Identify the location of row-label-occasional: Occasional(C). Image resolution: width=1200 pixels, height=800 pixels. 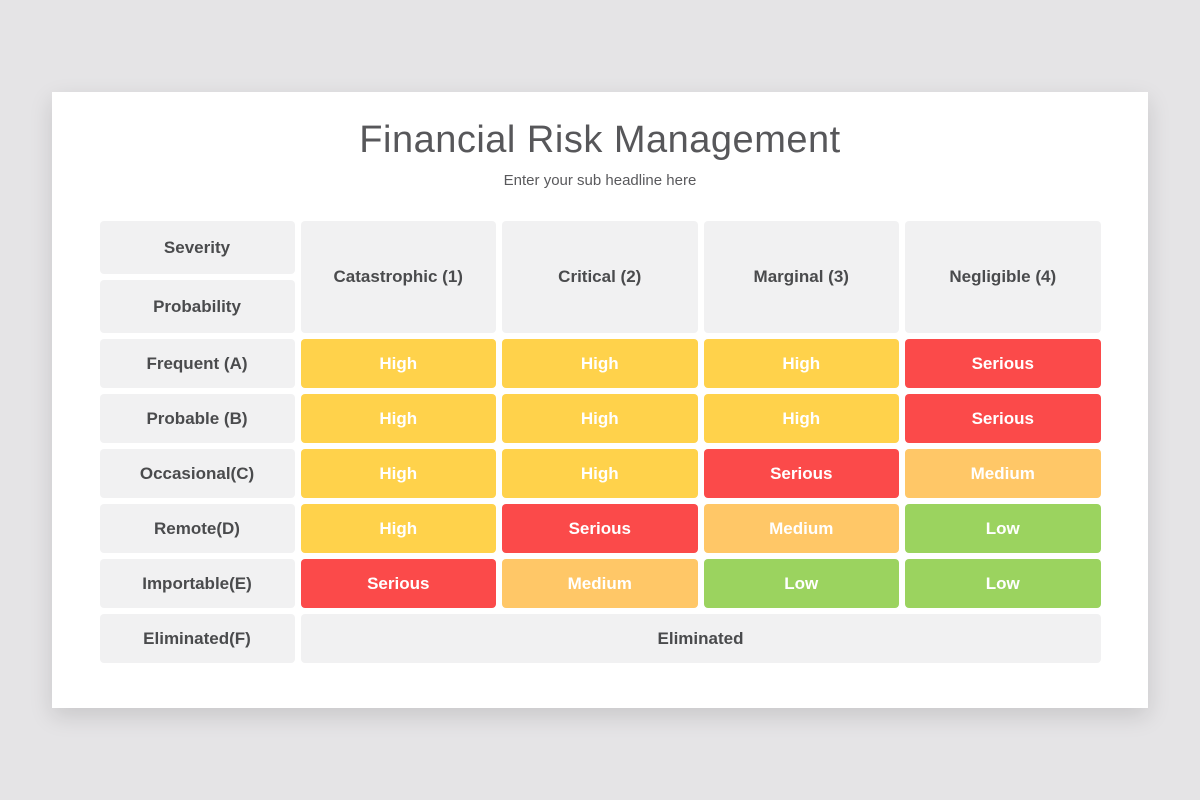
(197, 473).